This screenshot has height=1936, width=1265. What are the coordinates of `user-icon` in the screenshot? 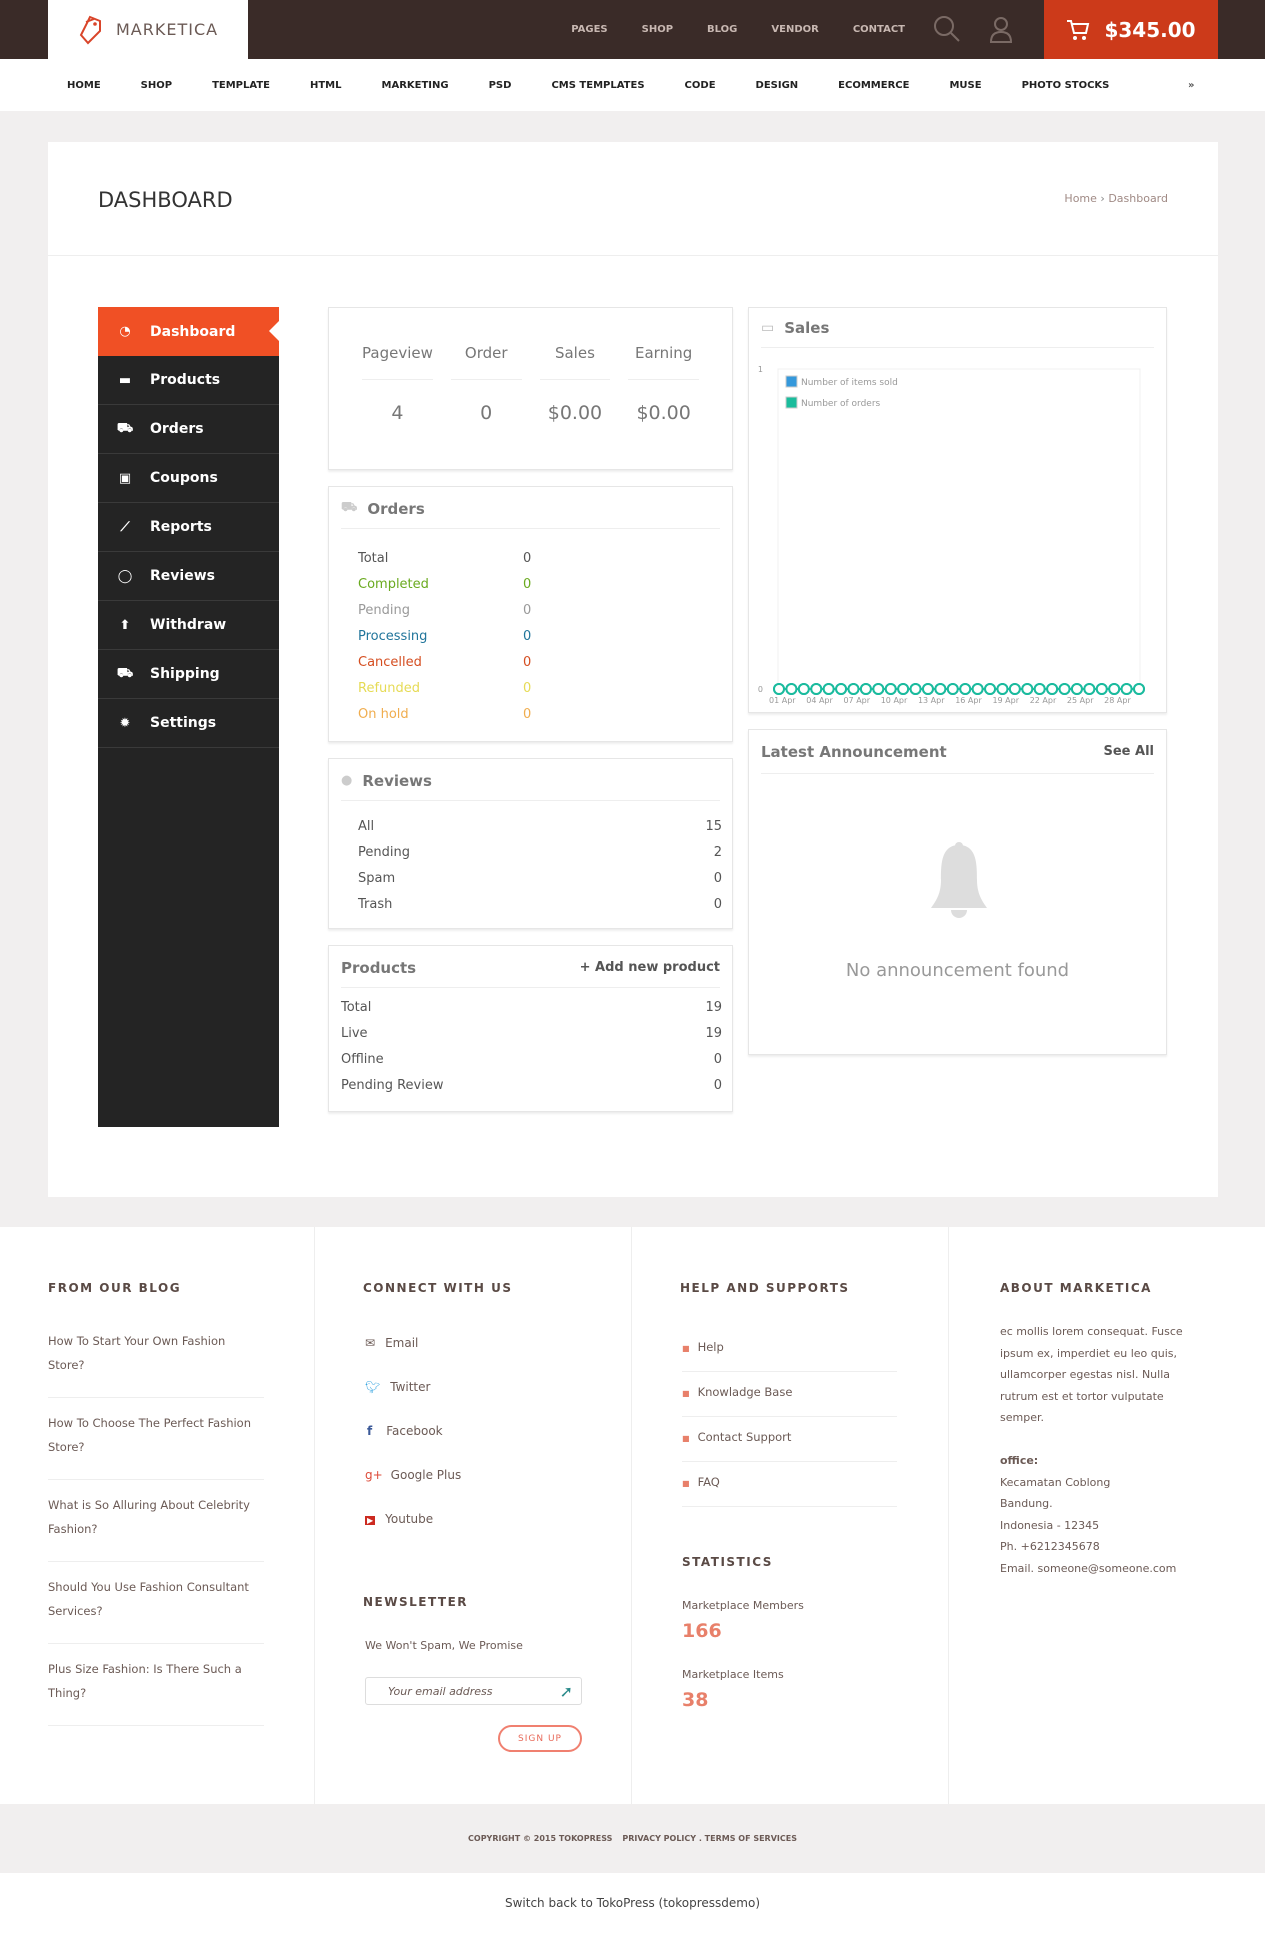 It's located at (1001, 29).